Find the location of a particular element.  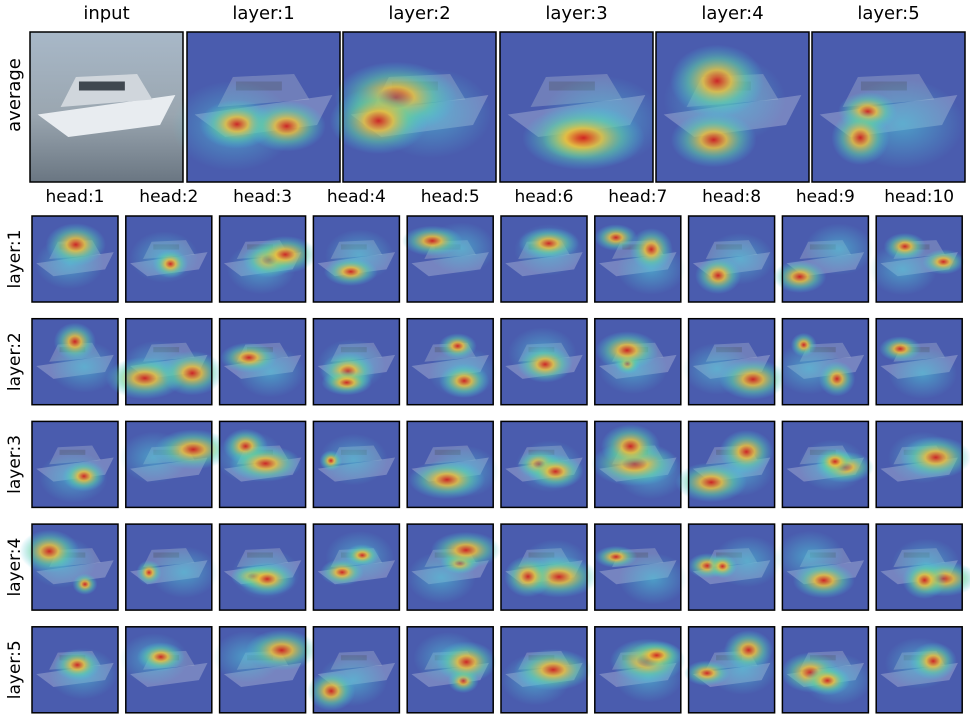

boat-hull is located at coordinates (106, 116).